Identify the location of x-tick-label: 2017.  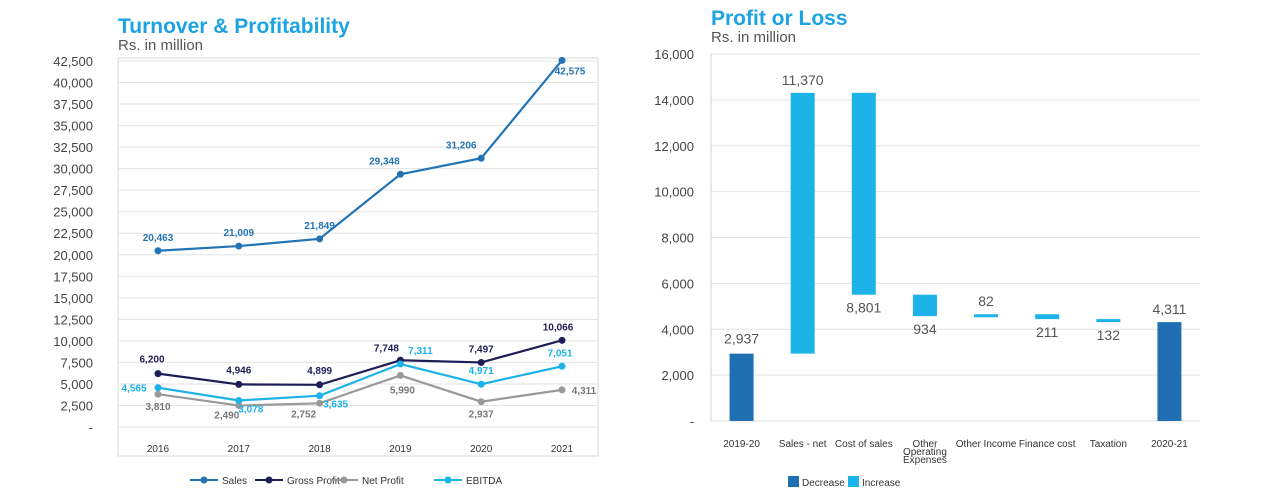
(239, 449).